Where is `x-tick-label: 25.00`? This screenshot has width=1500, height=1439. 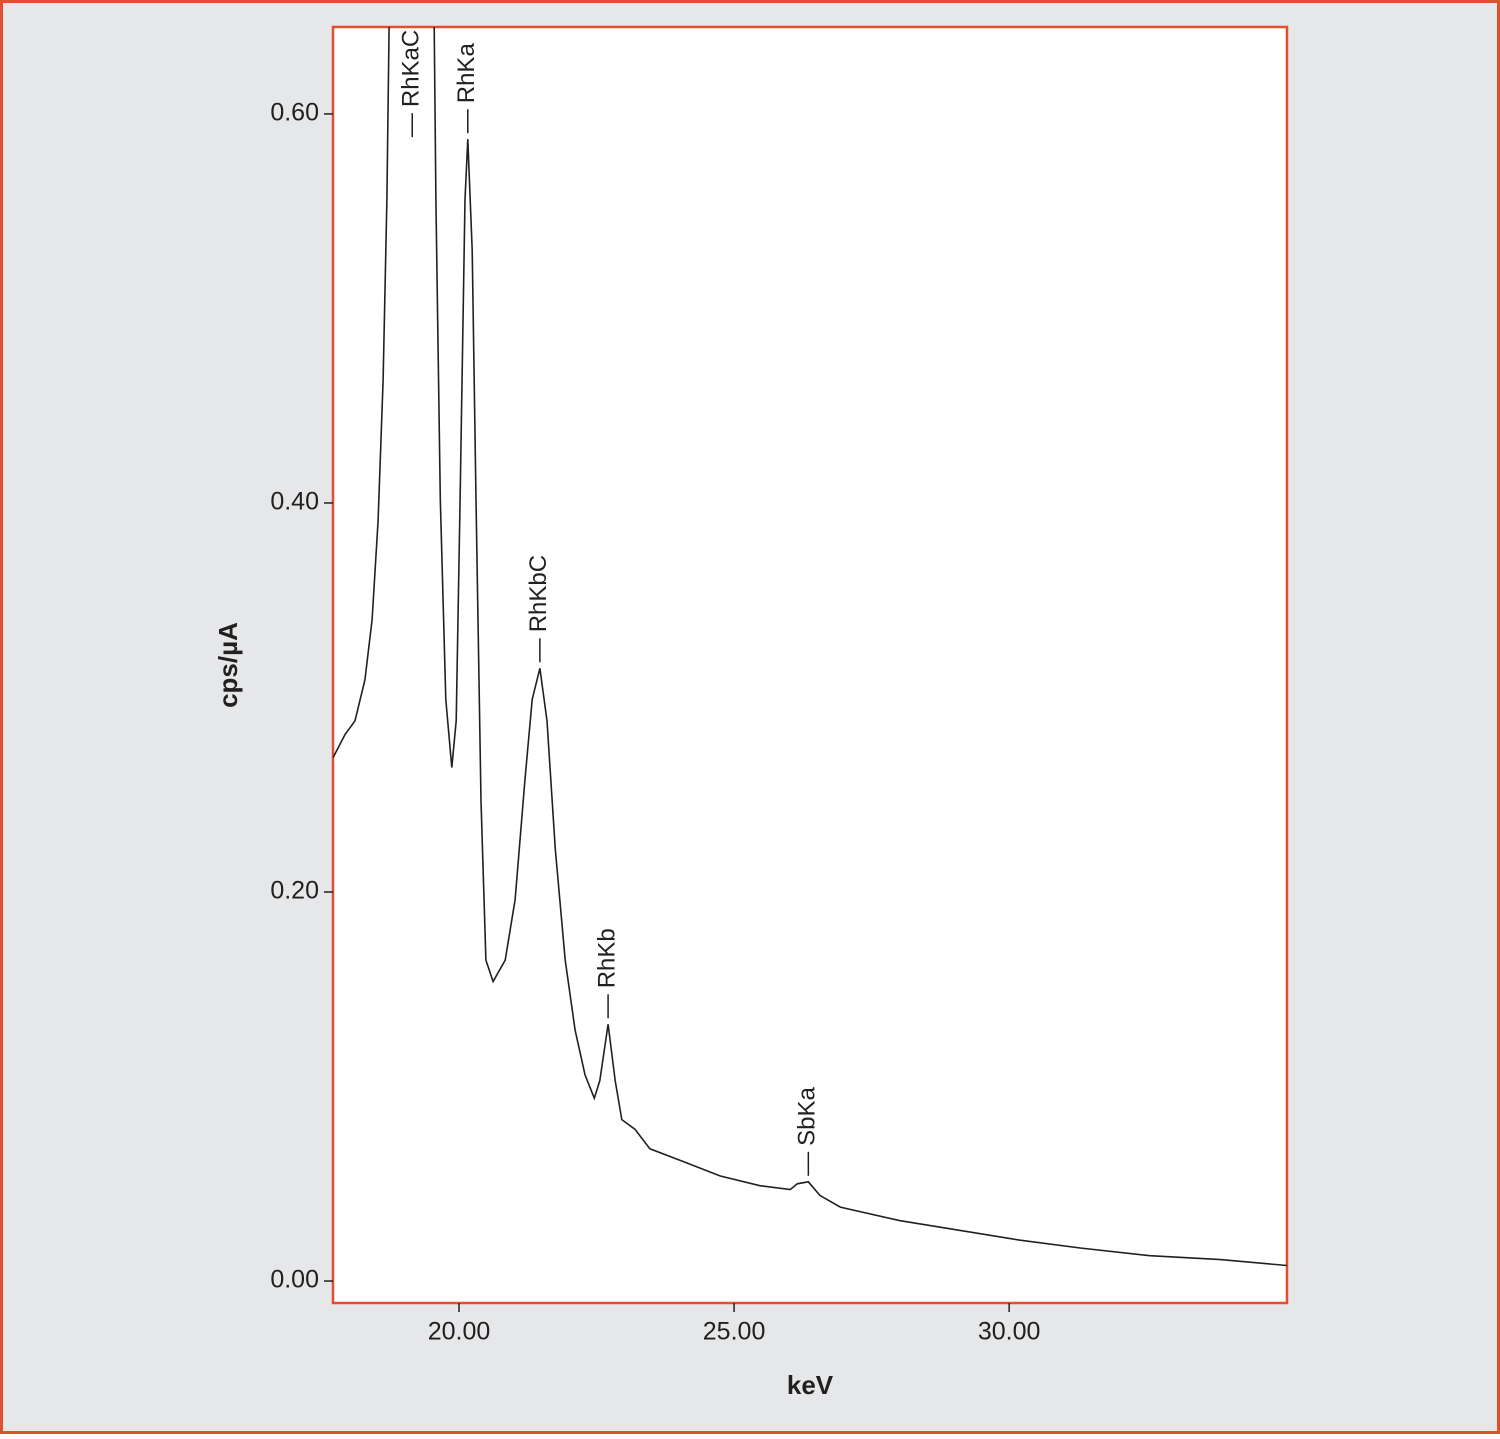 x-tick-label: 25.00 is located at coordinates (734, 1332).